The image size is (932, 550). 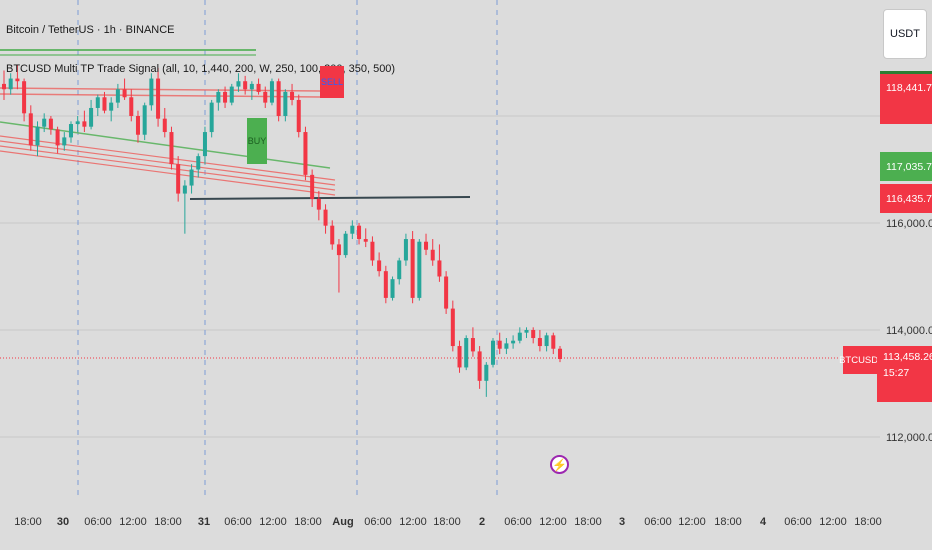 I want to click on current-price-tag: 113,458.26 15:27, so click(x=904, y=374).